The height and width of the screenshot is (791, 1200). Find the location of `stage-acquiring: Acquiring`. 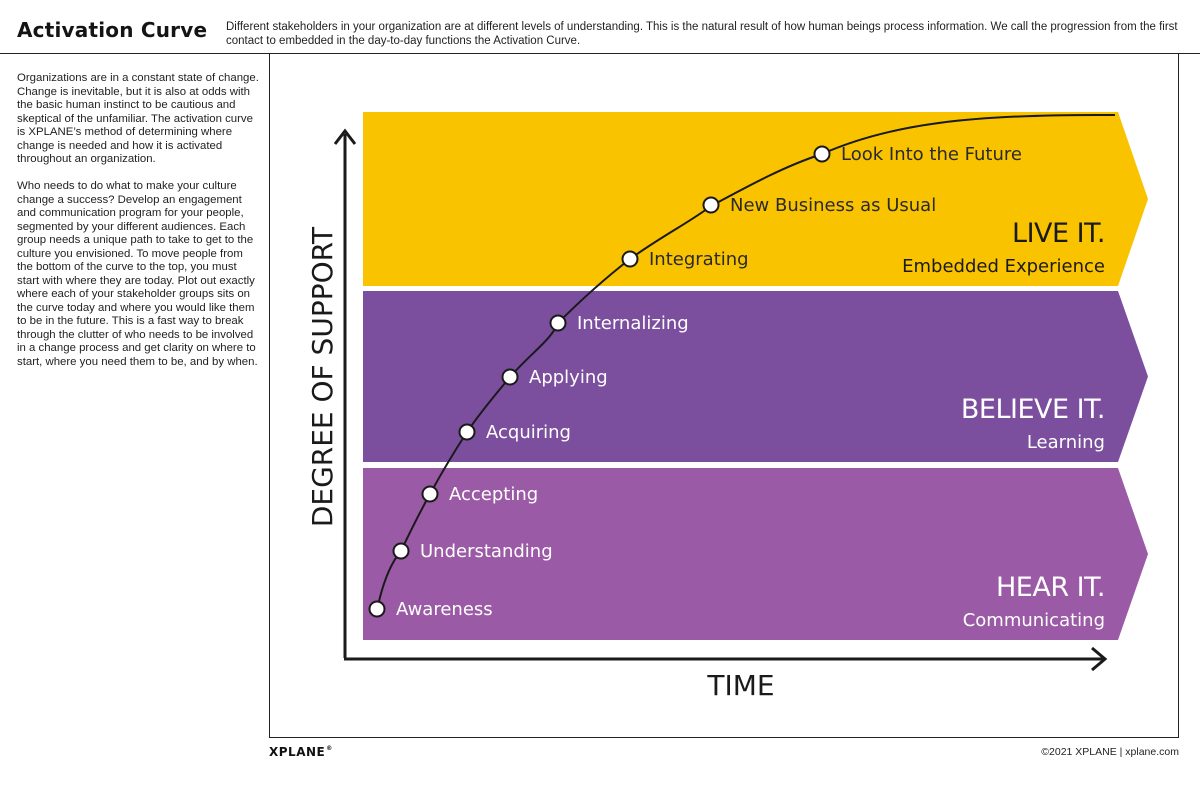

stage-acquiring: Acquiring is located at coordinates (514, 432).